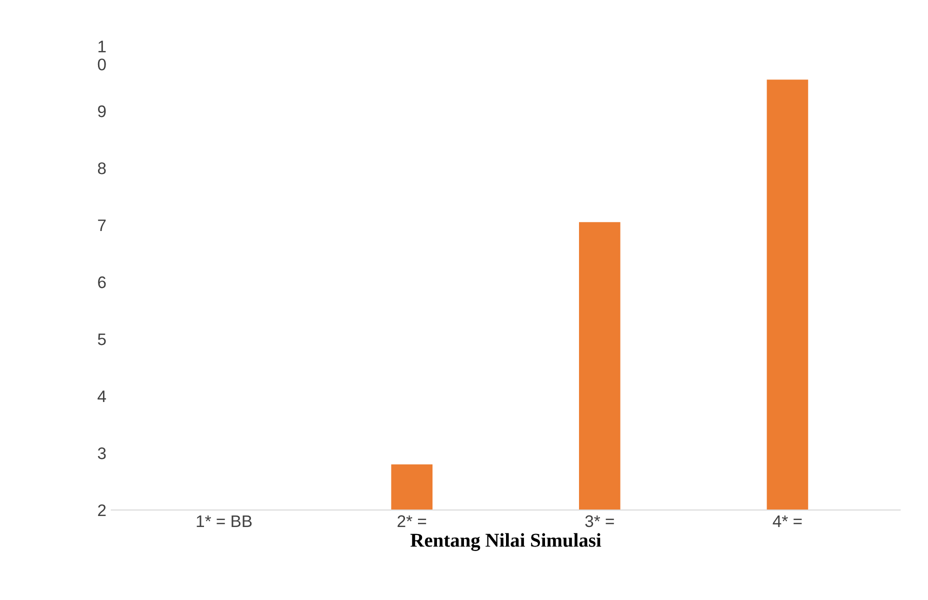  What do you see at coordinates (102, 340) in the screenshot?
I see `y-tick-label: 5` at bounding box center [102, 340].